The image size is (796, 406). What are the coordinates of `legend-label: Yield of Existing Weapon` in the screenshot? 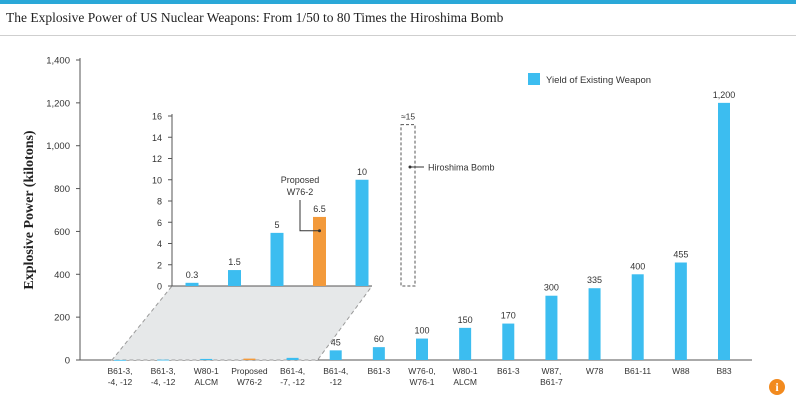 It's located at (598, 80).